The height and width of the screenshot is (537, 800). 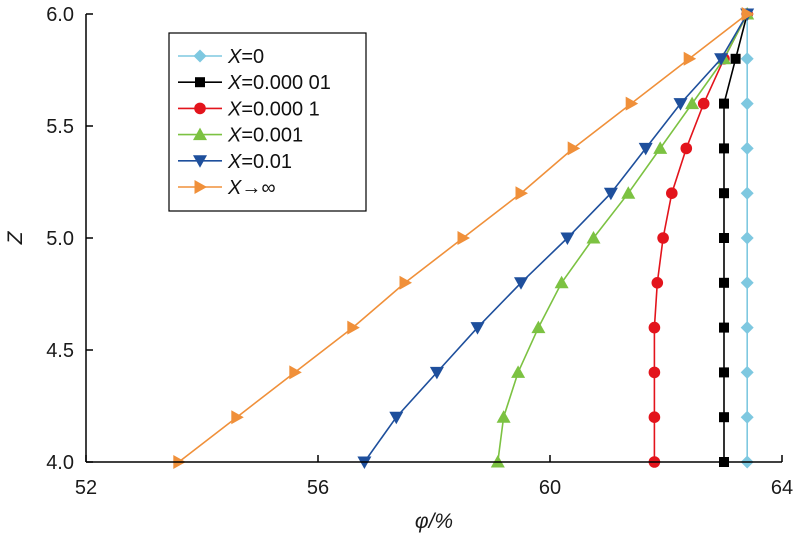 What do you see at coordinates (15, 237) in the screenshot?
I see `y-axis-title: Z` at bounding box center [15, 237].